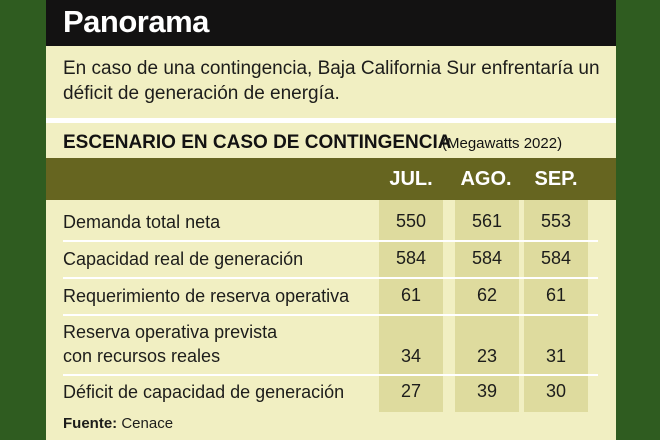 The image size is (660, 440). What do you see at coordinates (411, 356) in the screenshot?
I see `table-cell: 34` at bounding box center [411, 356].